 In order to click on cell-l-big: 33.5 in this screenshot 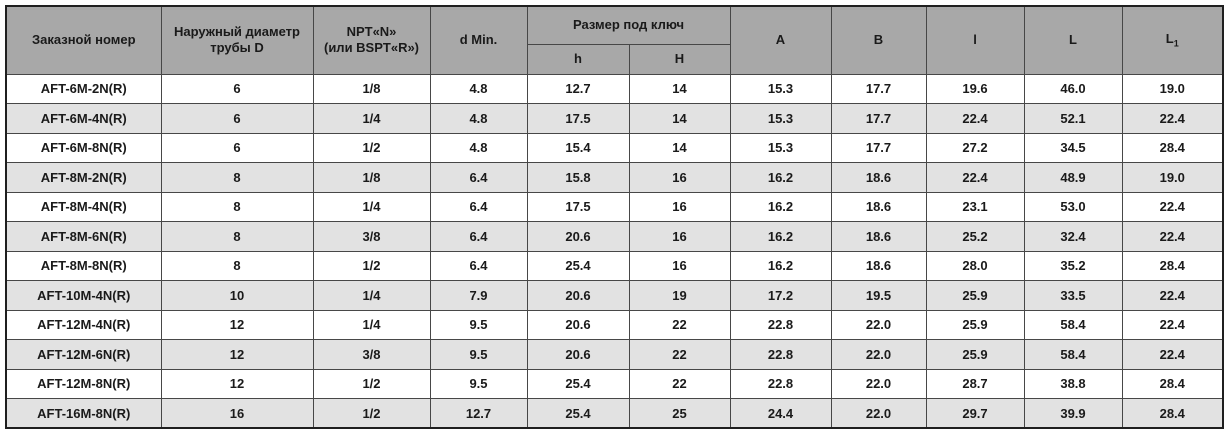, I will do `click(1073, 295)`.